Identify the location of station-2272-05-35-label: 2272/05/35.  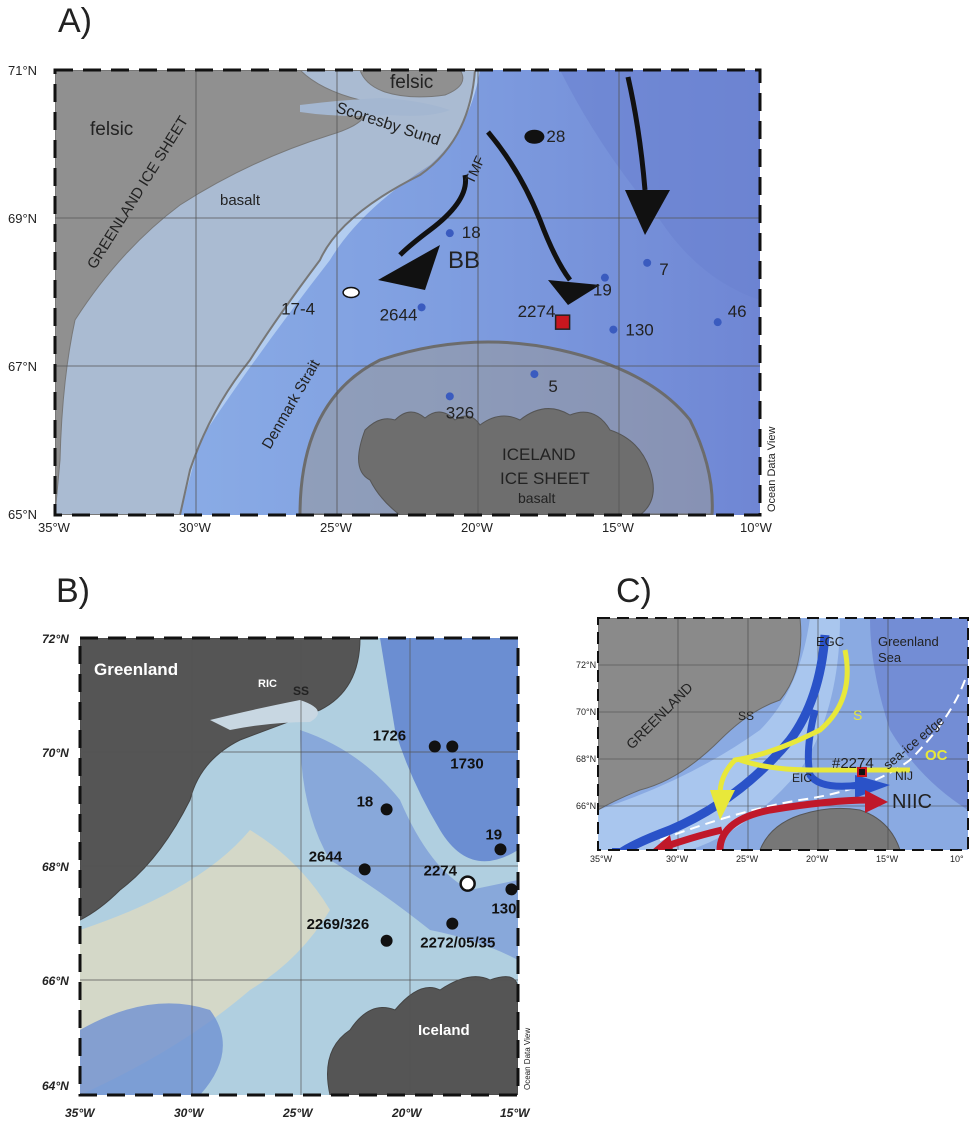
(457, 943).